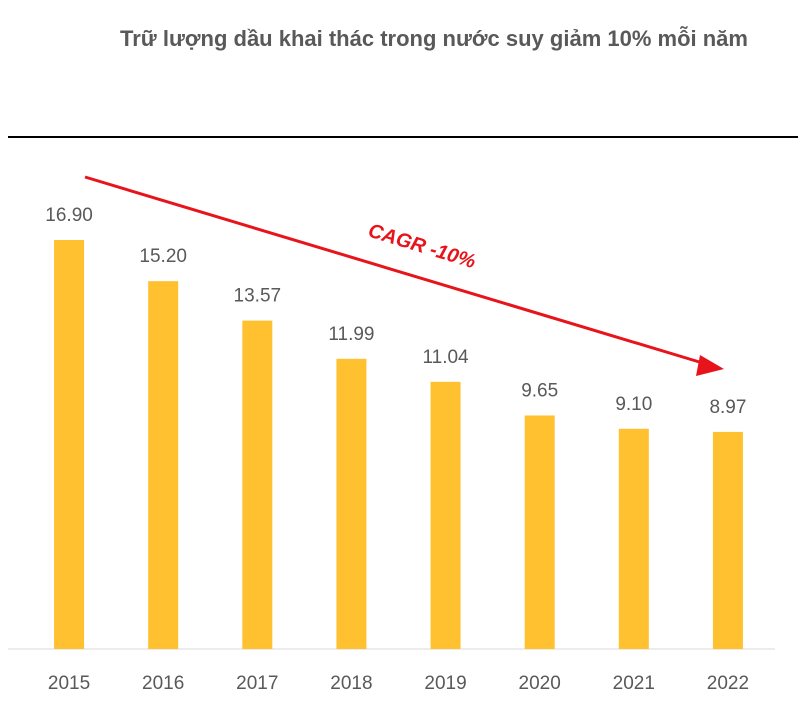  I want to click on value-label-2019: 11.04, so click(445, 357).